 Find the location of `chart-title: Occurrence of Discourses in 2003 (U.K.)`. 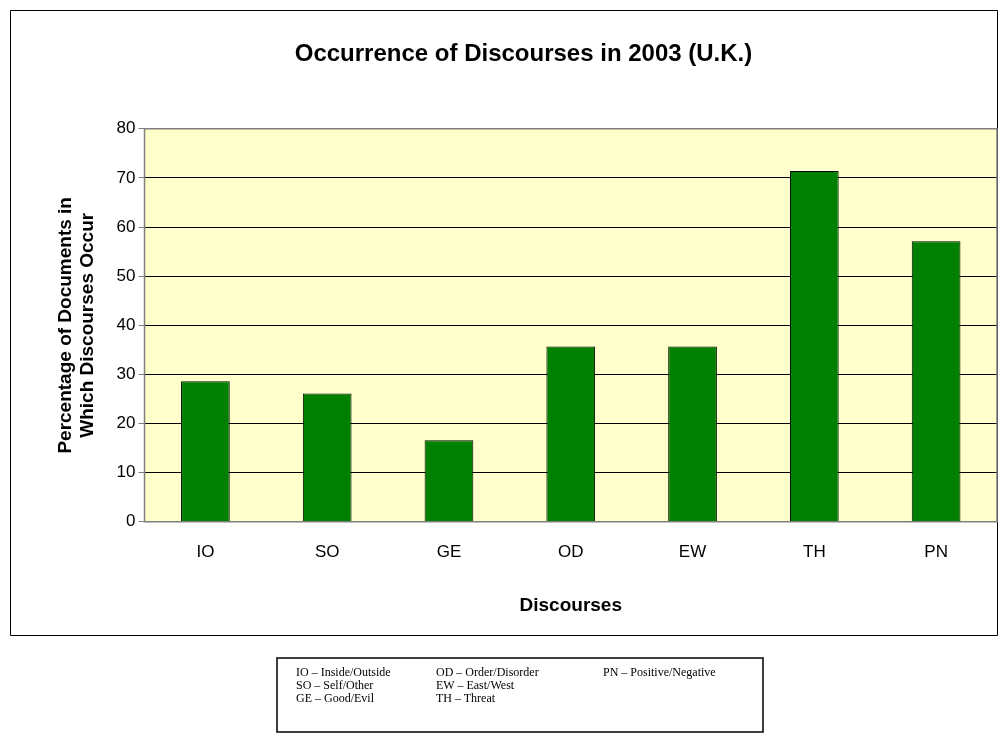

chart-title: Occurrence of Discourses in 2003 (U.K.) is located at coordinates (523, 53).